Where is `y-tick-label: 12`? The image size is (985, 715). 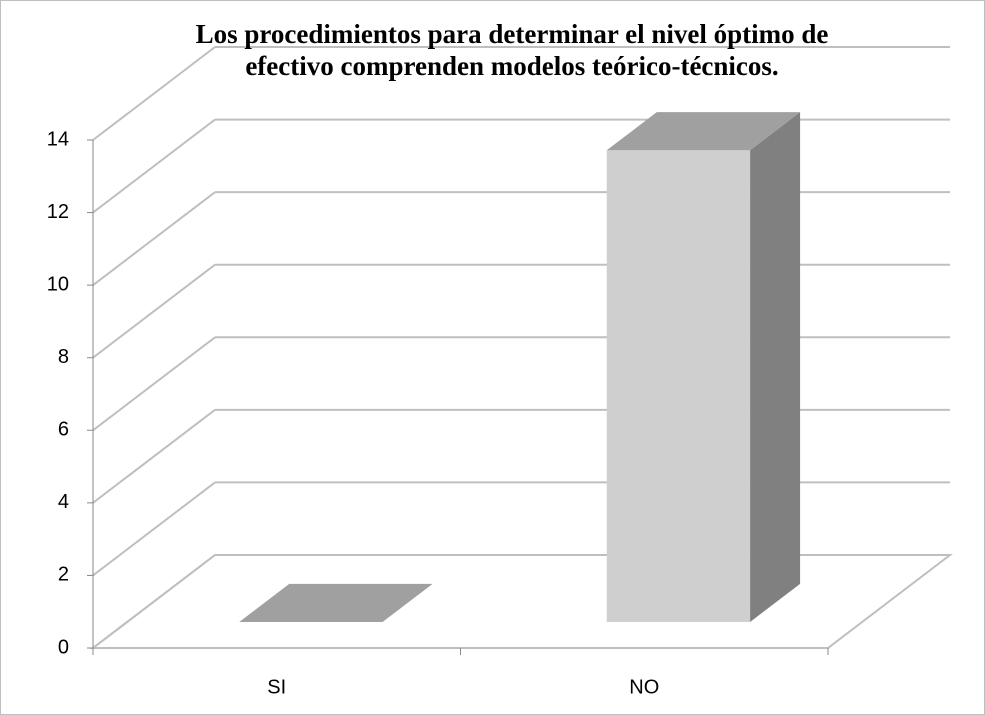
y-tick-label: 12 is located at coordinates (58, 212).